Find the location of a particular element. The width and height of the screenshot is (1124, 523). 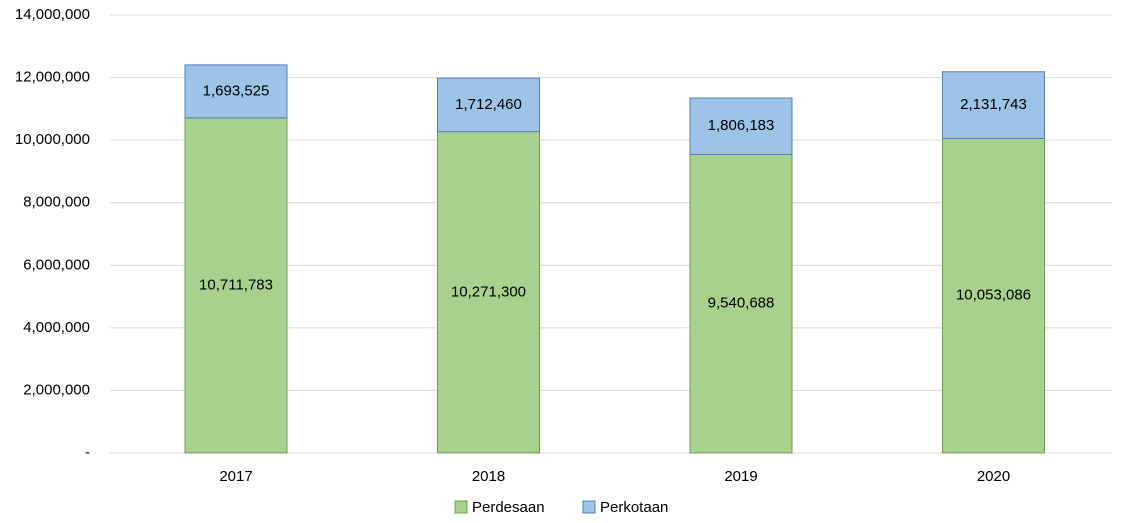

data-label: 1,806,183 is located at coordinates (741, 125).